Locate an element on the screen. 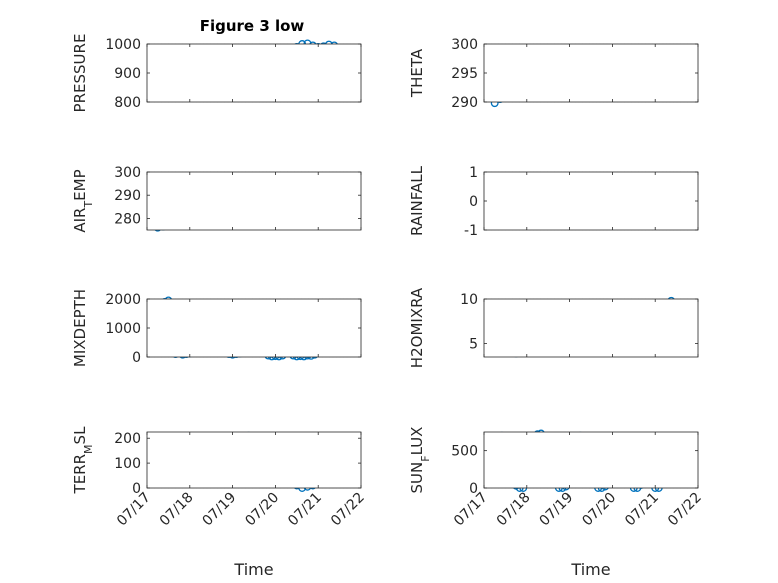 The image size is (778, 583). y-axis-label: PRESSURE is located at coordinates (80, 73).